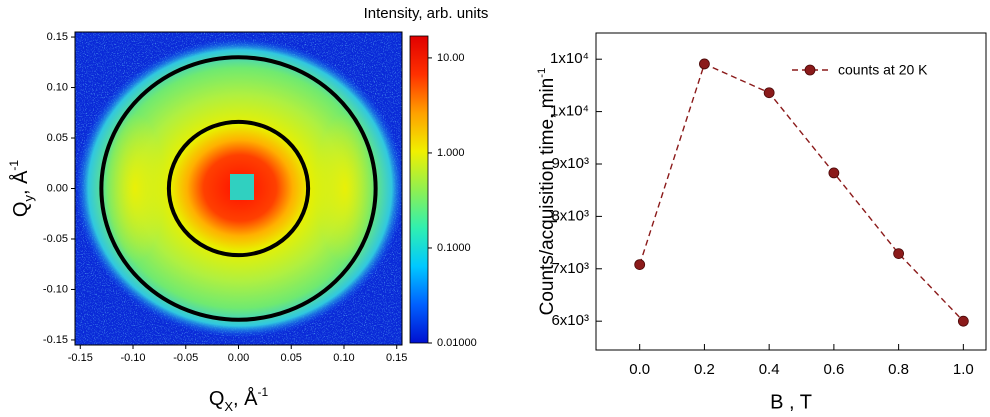  Describe the element at coordinates (185, 358) in the screenshot. I see `x-tick-label: -0.05` at that location.